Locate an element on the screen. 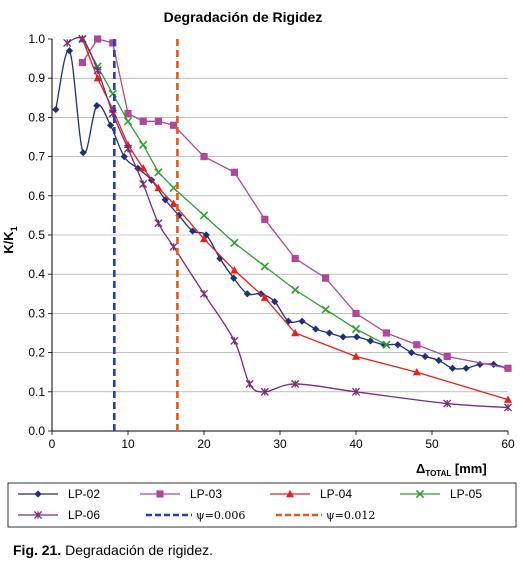  legend-item: LP-04 is located at coordinates (311, 494).